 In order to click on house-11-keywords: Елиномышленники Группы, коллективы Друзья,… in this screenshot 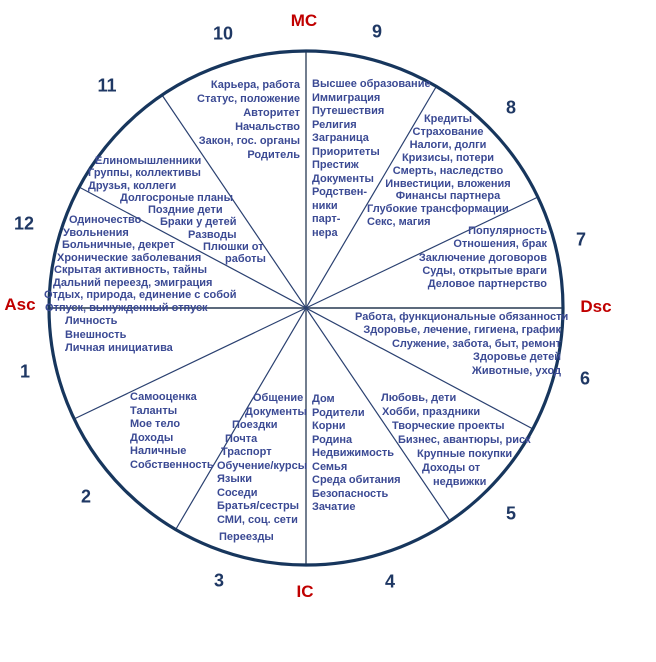, I will do `click(177, 210)`.